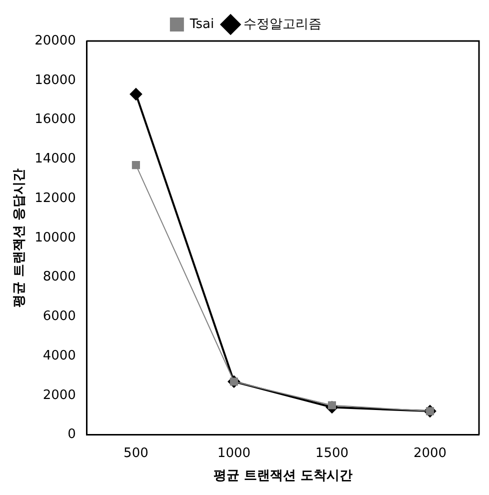 The width and height of the screenshot is (489, 495). I want to click on y-tick-label: 2000, so click(59, 395).